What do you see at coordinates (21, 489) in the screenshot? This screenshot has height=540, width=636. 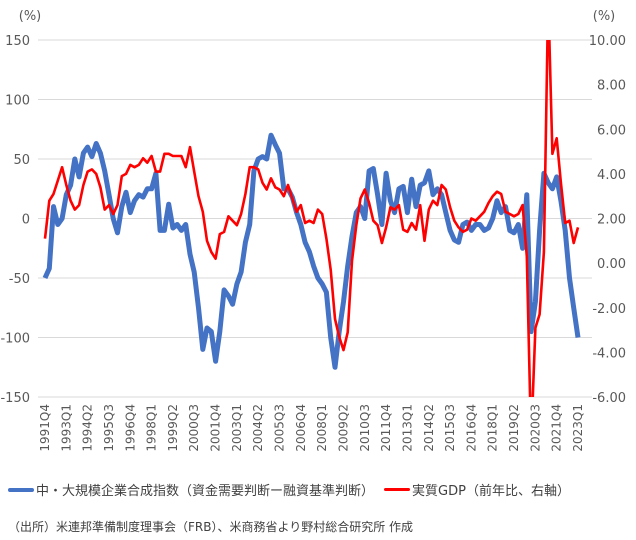 I see `legend-swatch-blue` at bounding box center [21, 489].